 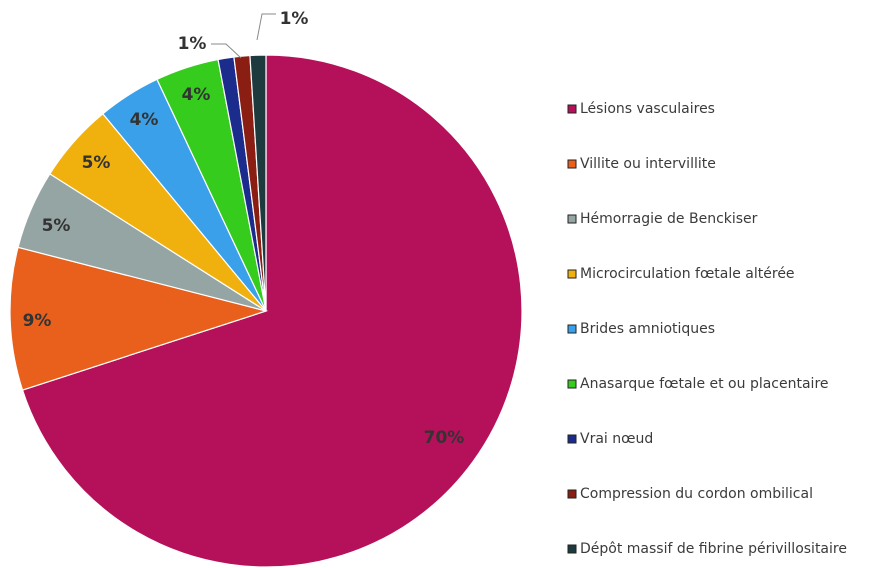 I want to click on legend-label: Dépôt massif de fibrine périvillositaire, so click(x=713, y=549).